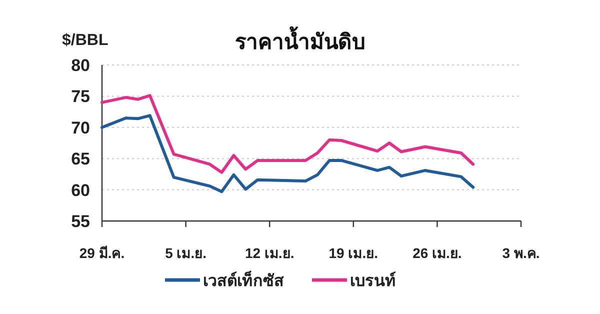  I want to click on y-axis-title: $/BBL, so click(85, 40).